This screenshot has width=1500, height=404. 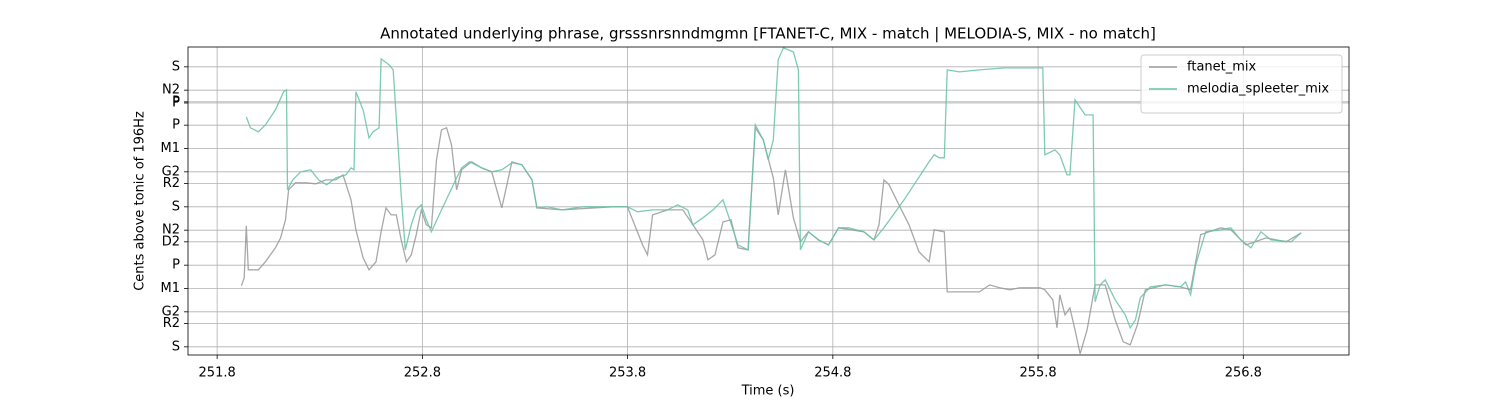 I want to click on x-tick-label: 255.8, so click(x=1037, y=373).